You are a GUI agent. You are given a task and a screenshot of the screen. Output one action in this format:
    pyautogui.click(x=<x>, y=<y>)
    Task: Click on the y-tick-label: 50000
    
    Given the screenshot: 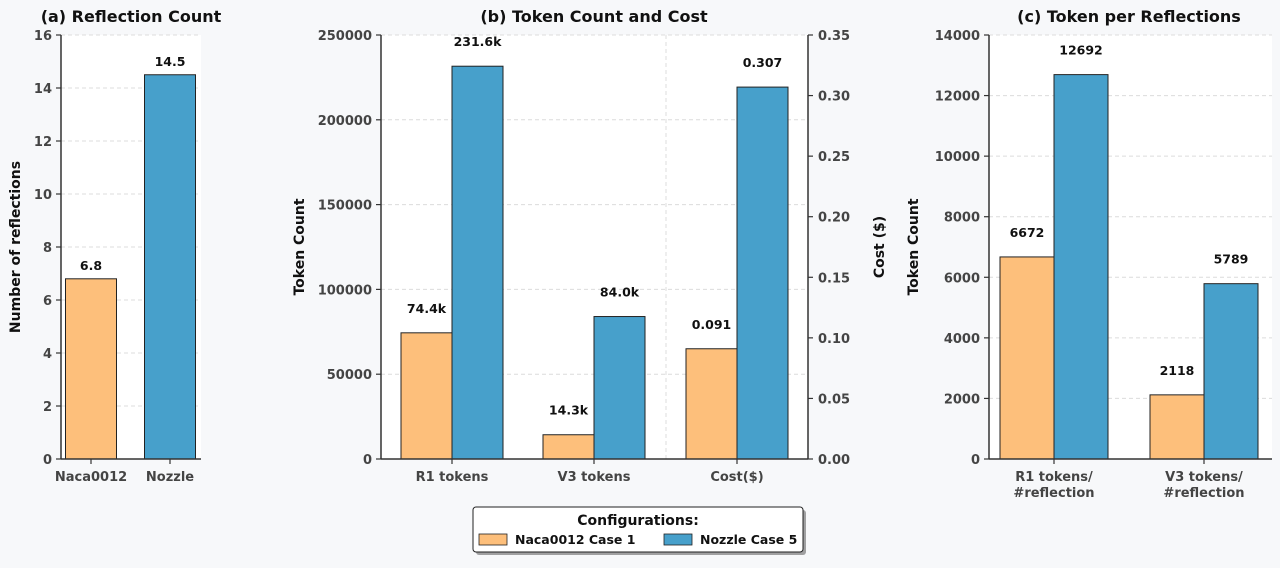 What is the action you would take?
    pyautogui.click(x=349, y=375)
    